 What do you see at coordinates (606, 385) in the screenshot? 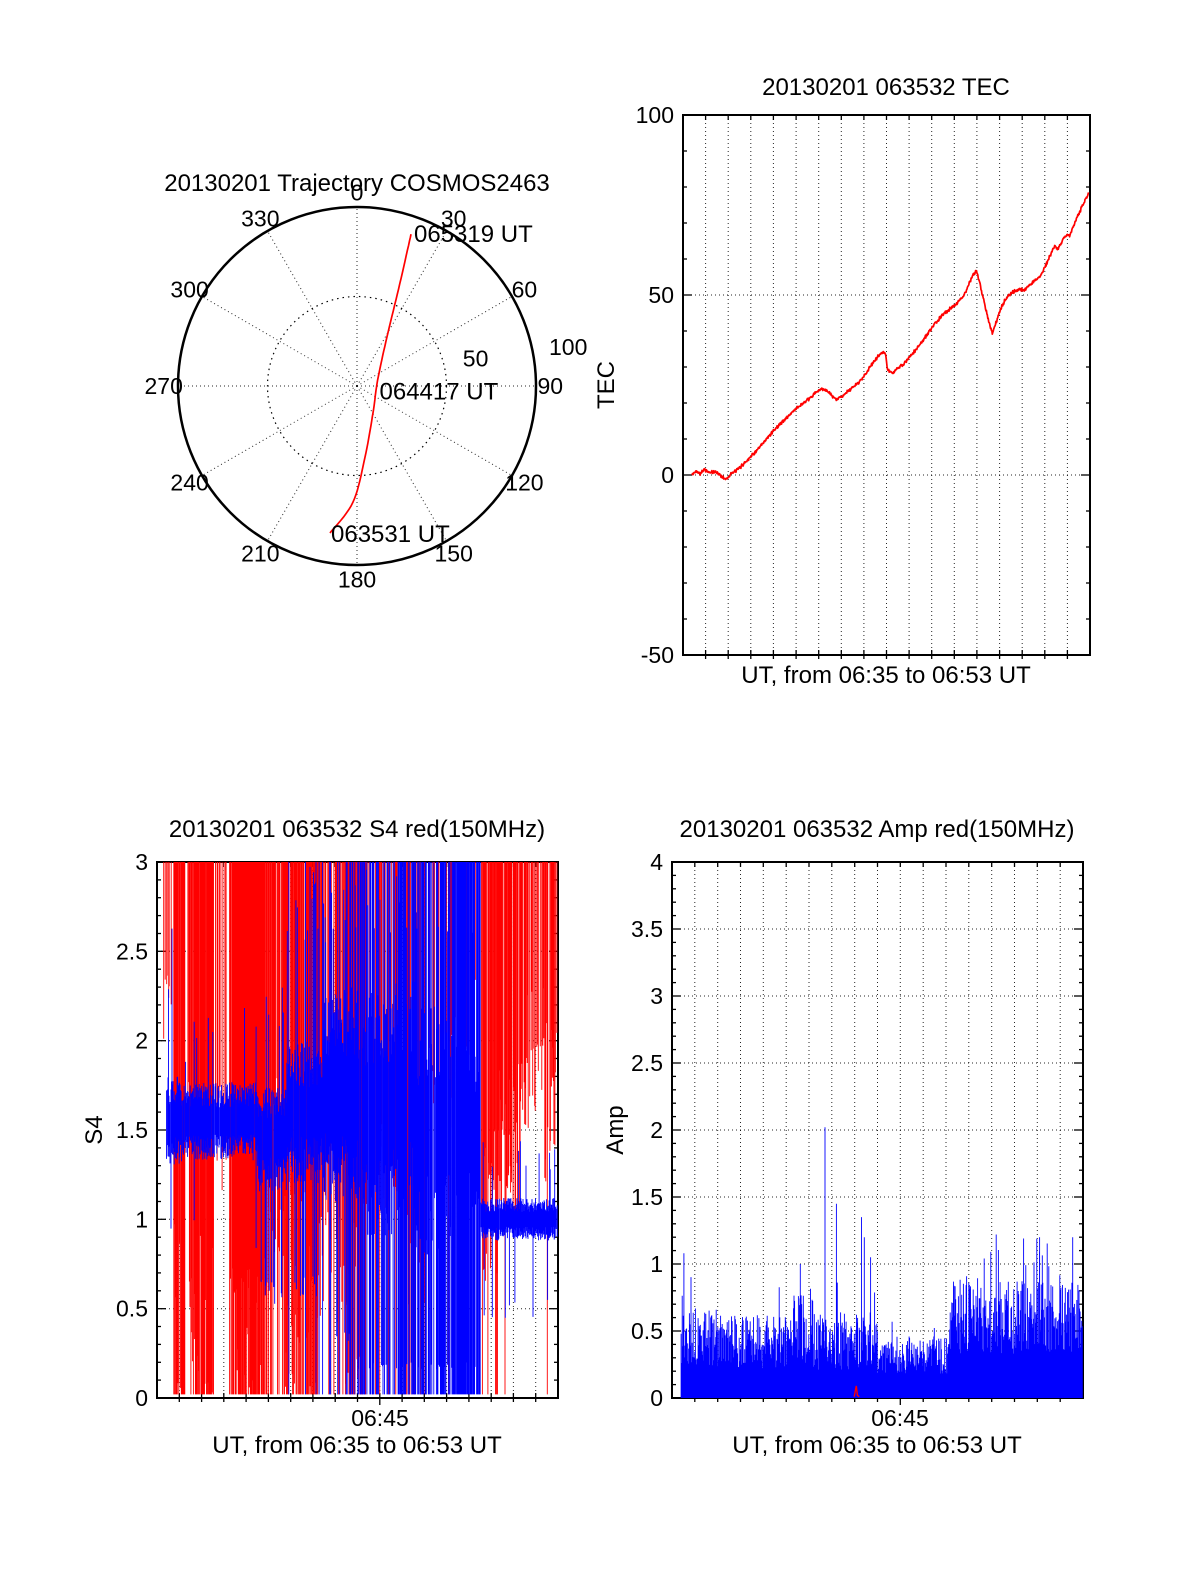
I see `tec-y-axis-label: TEC` at bounding box center [606, 385].